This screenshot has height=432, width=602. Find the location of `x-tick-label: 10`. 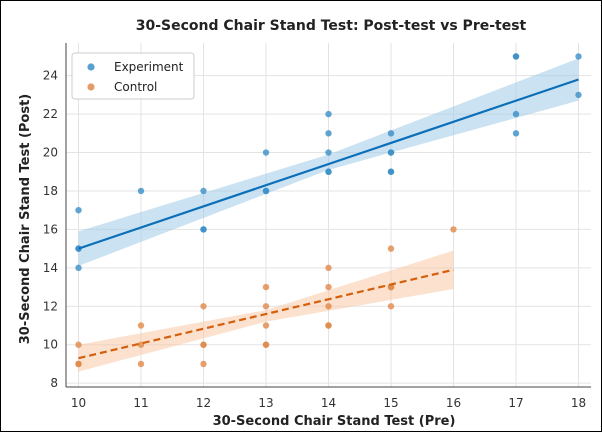

x-tick-label: 10 is located at coordinates (78, 403).